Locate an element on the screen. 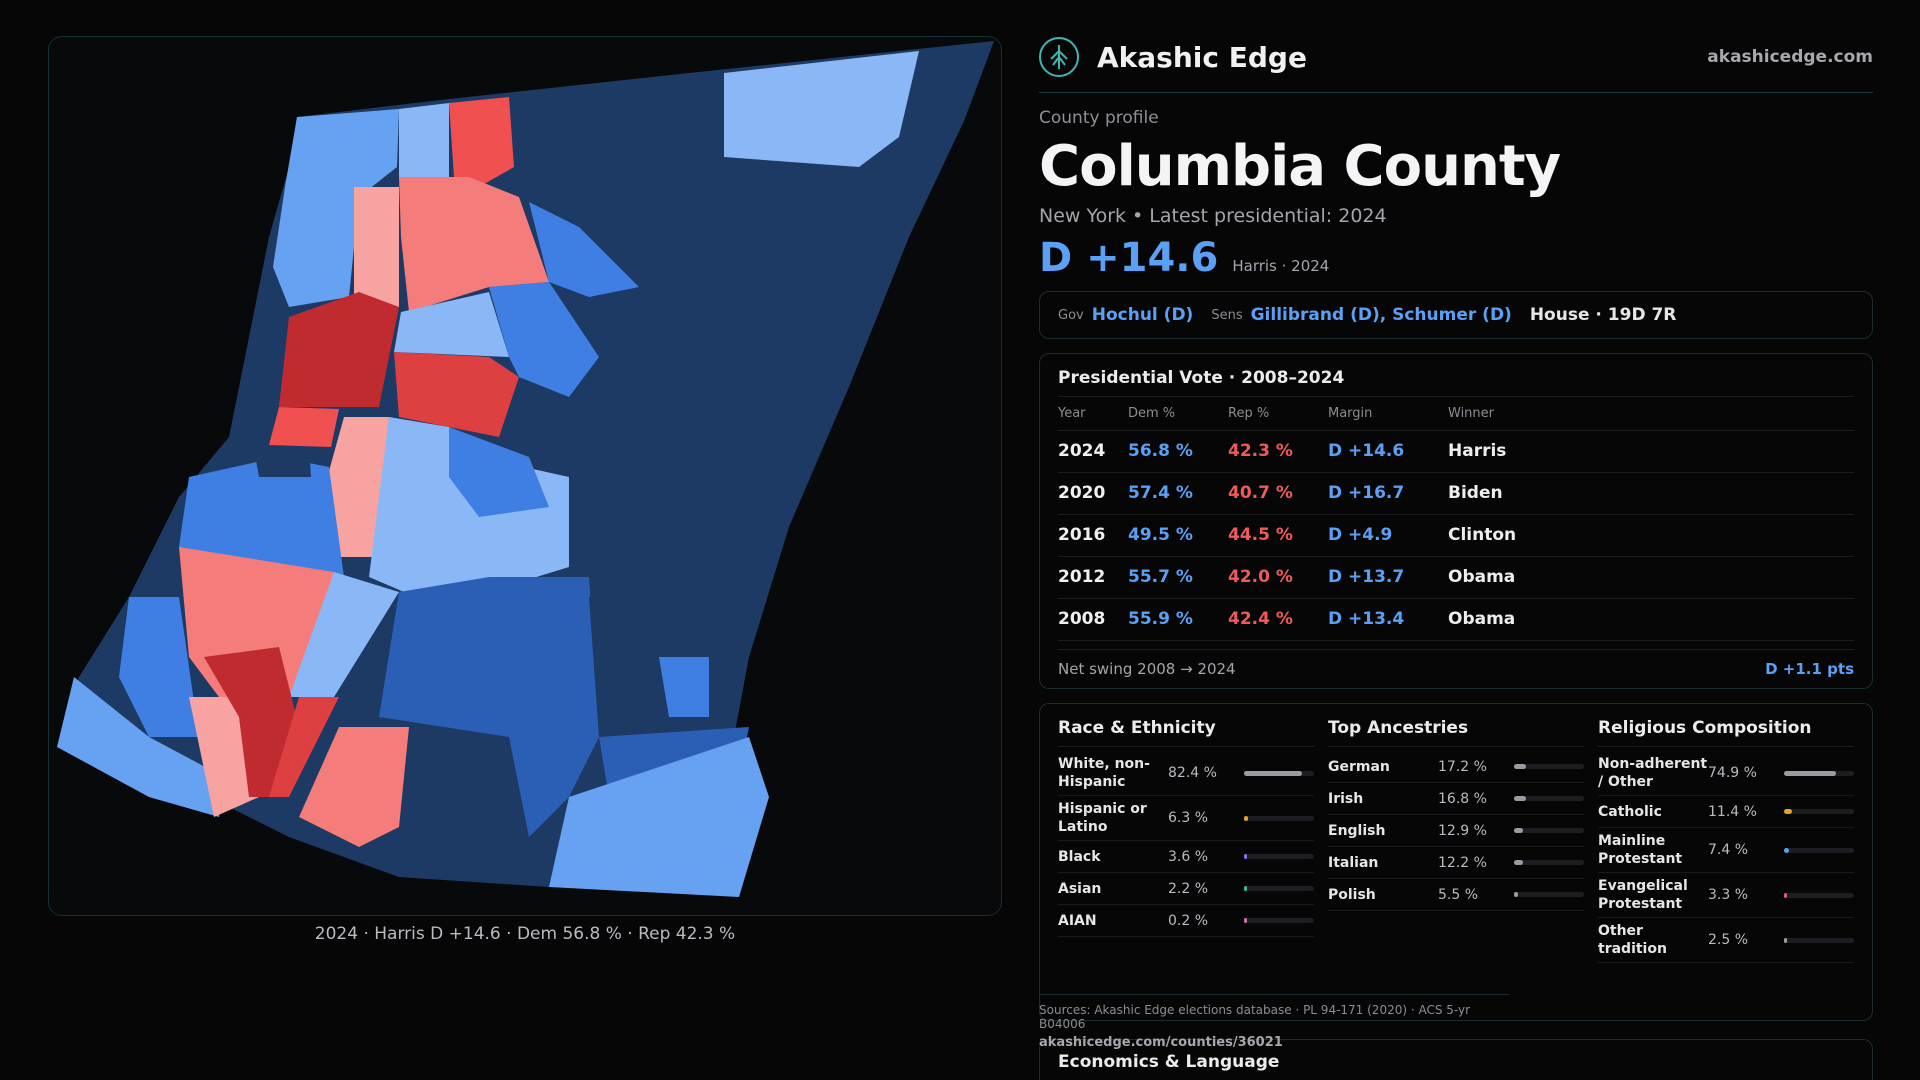 The height and width of the screenshot is (1080, 1920). ancestry-row: English 12.9 % is located at coordinates (1456, 831).